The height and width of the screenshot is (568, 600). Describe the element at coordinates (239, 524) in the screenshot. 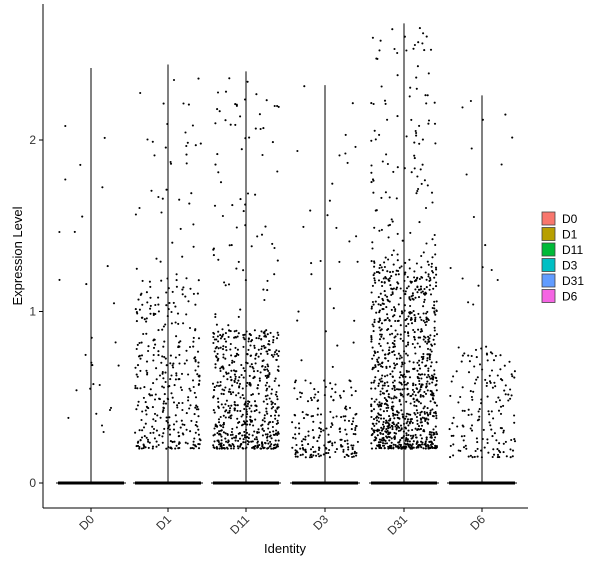

I see `x-tick-label: D11` at that location.